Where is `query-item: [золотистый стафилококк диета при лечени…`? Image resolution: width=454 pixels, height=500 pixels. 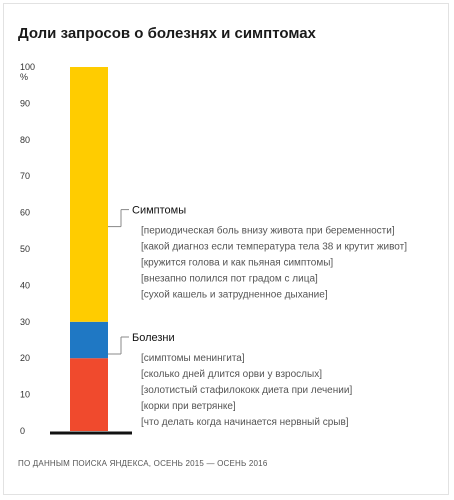
query-item: [золотистый стафилококк диета при лечени… is located at coordinates (246, 390).